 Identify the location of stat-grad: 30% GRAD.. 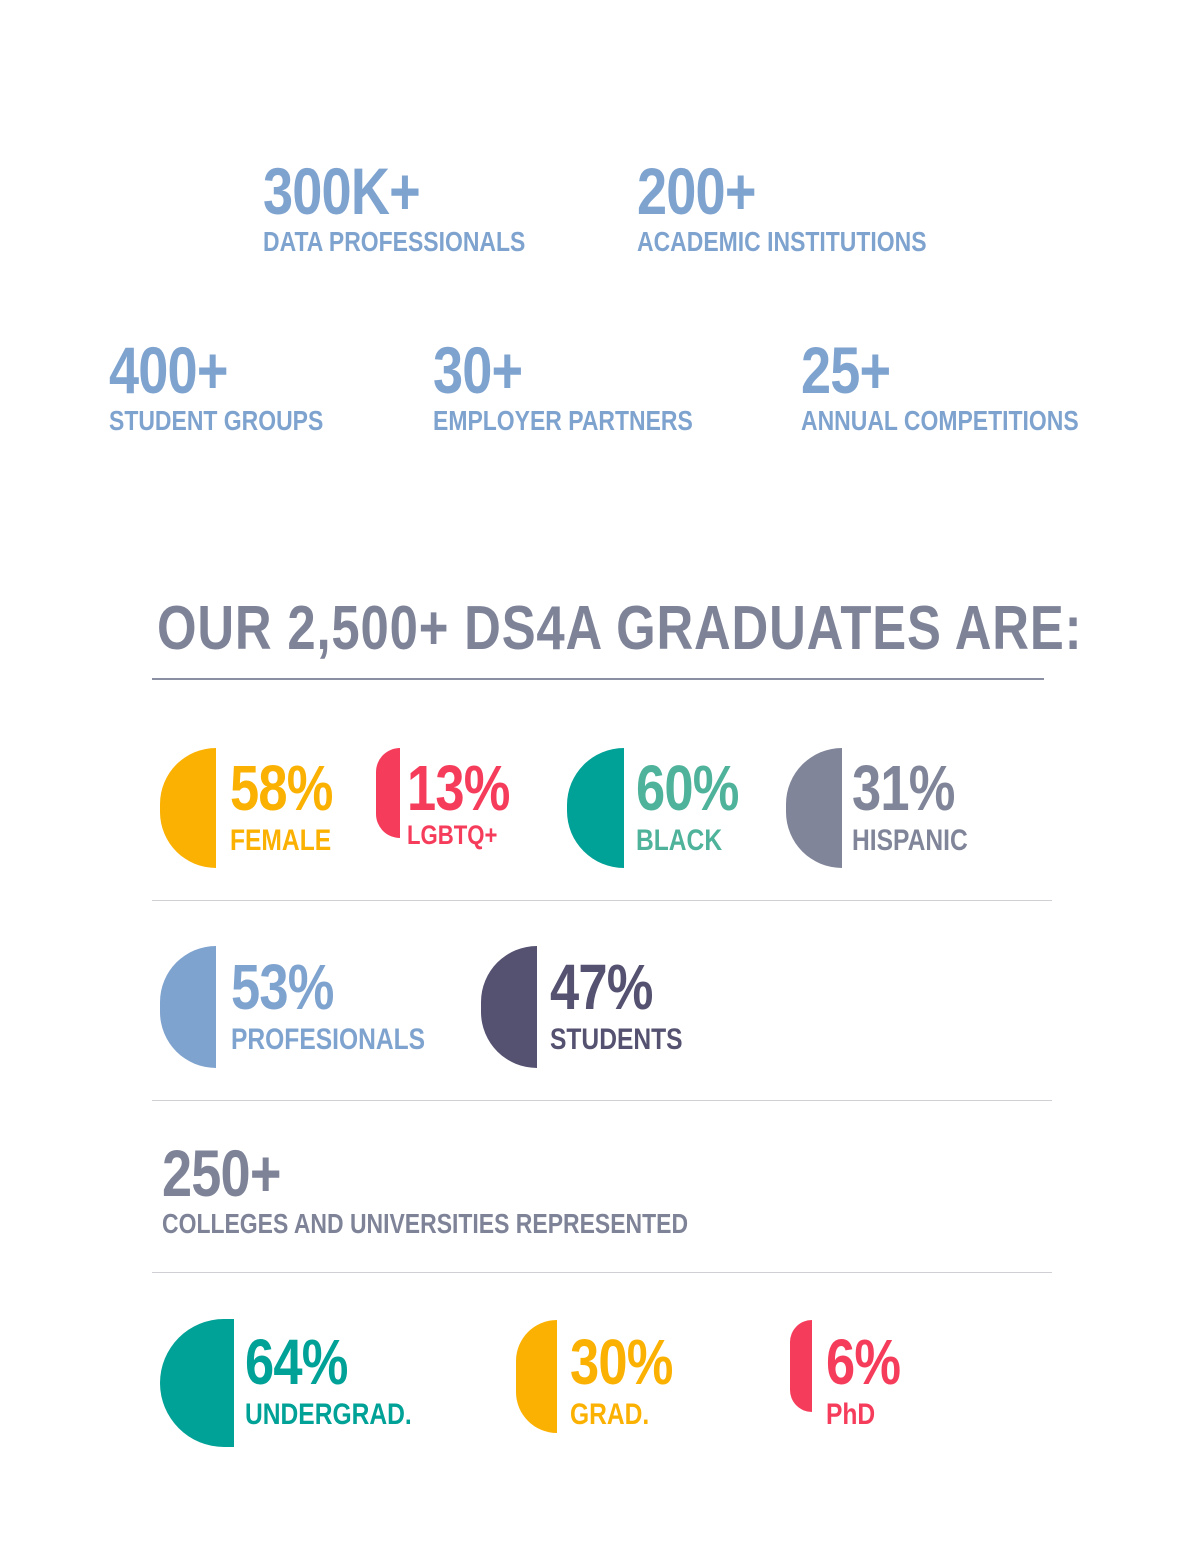
(632, 1380).